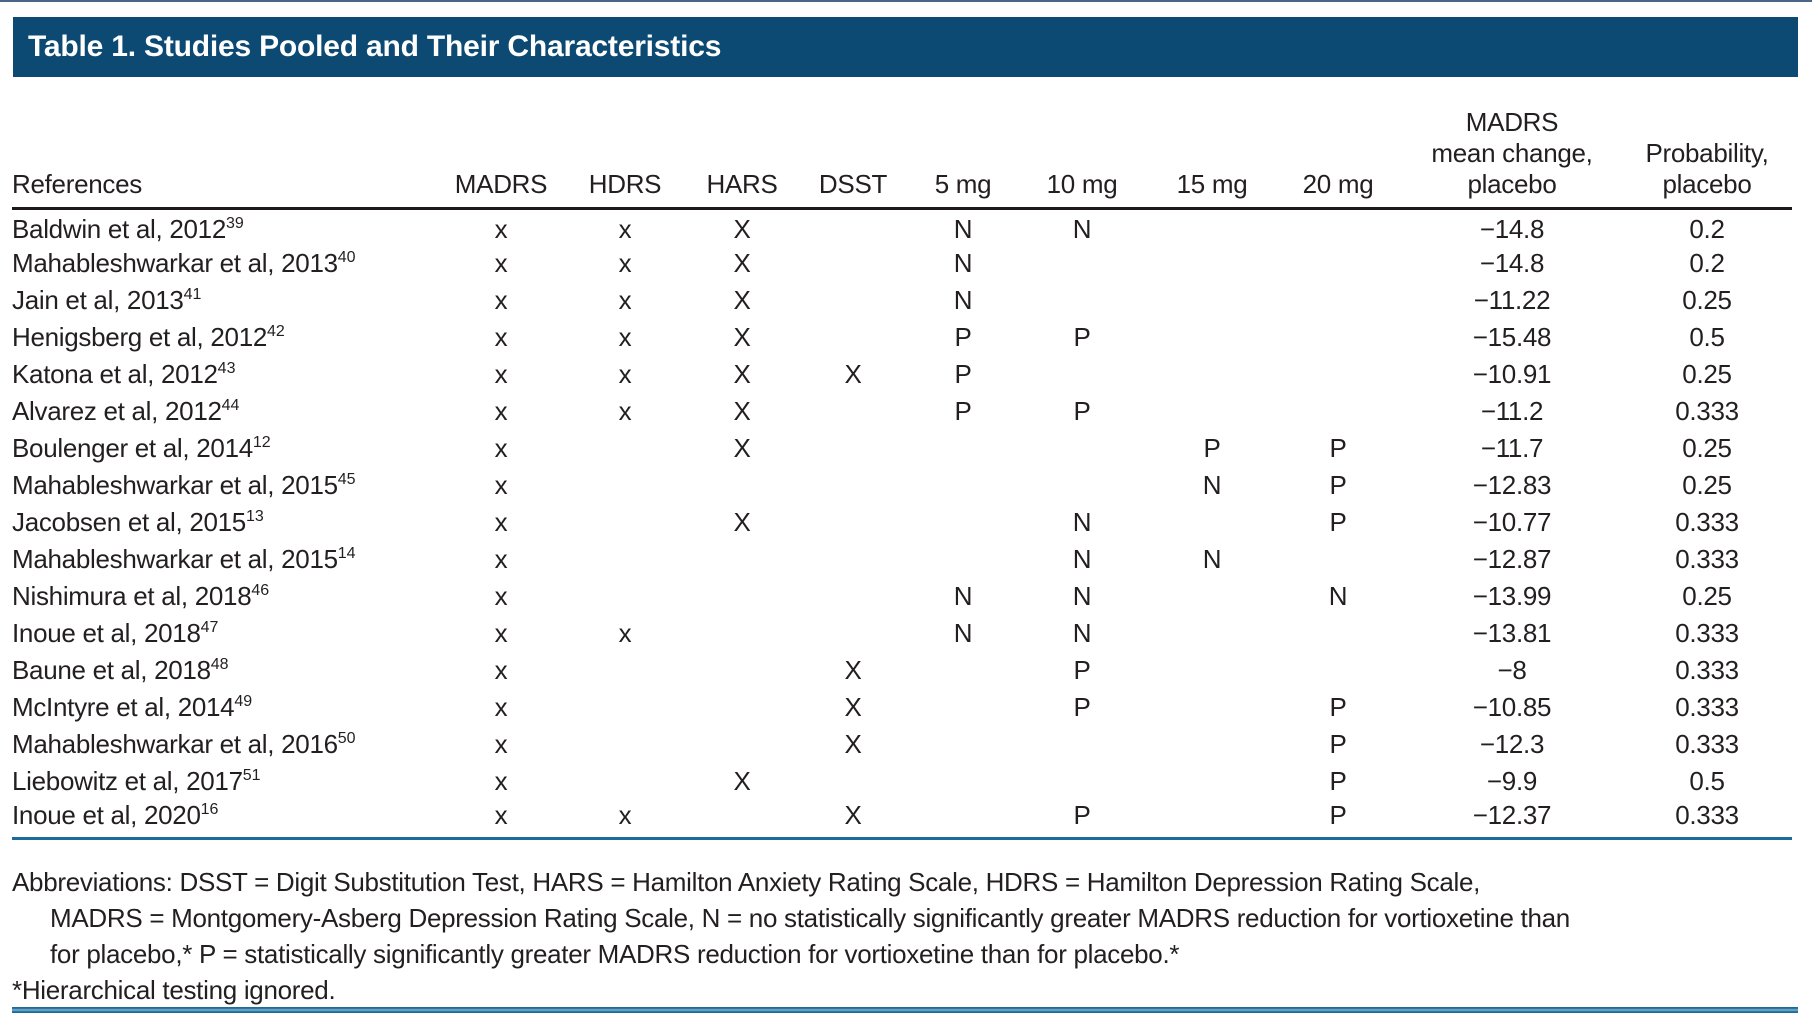 Image resolution: width=1812 pixels, height=1028 pixels. Describe the element at coordinates (625, 148) in the screenshot. I see `column-header-hdrs: HDRS` at that location.